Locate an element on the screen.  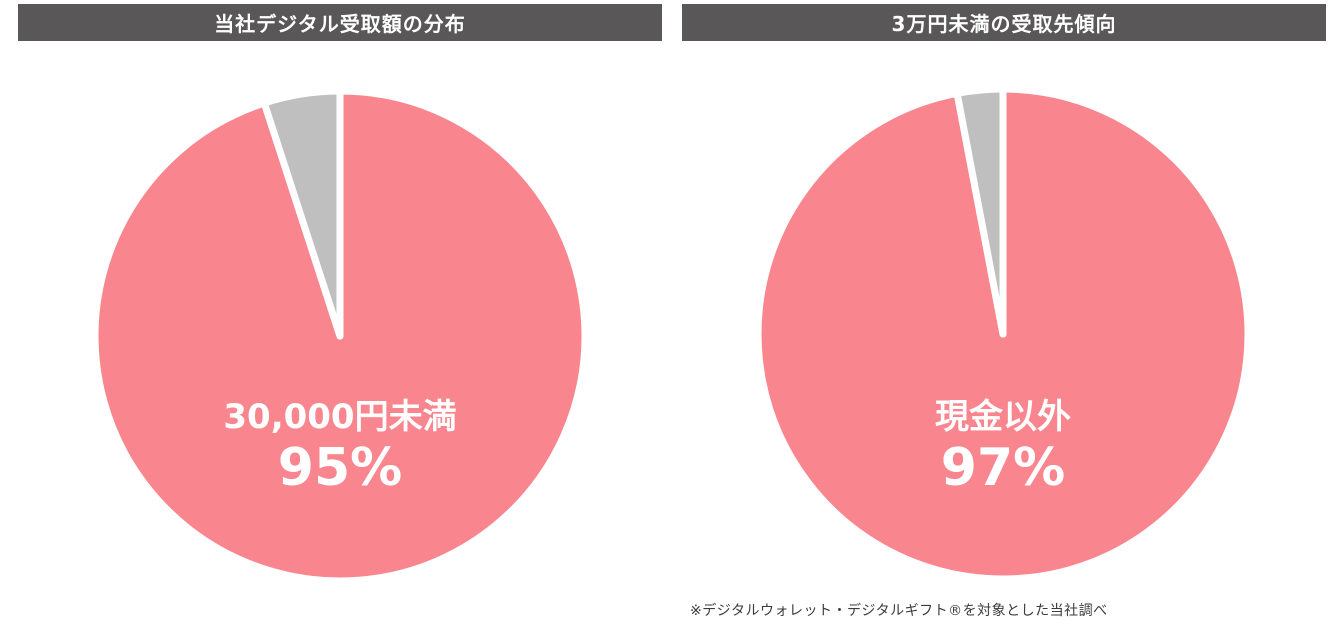
footnote: ※デジタルウォレット・デジタルギフト®を対象とした当社調べ is located at coordinates (899, 611).